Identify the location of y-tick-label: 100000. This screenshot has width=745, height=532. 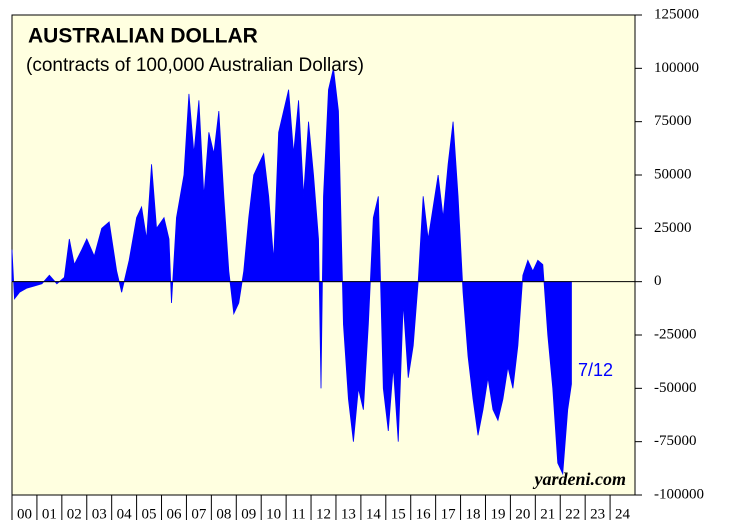
(676, 68).